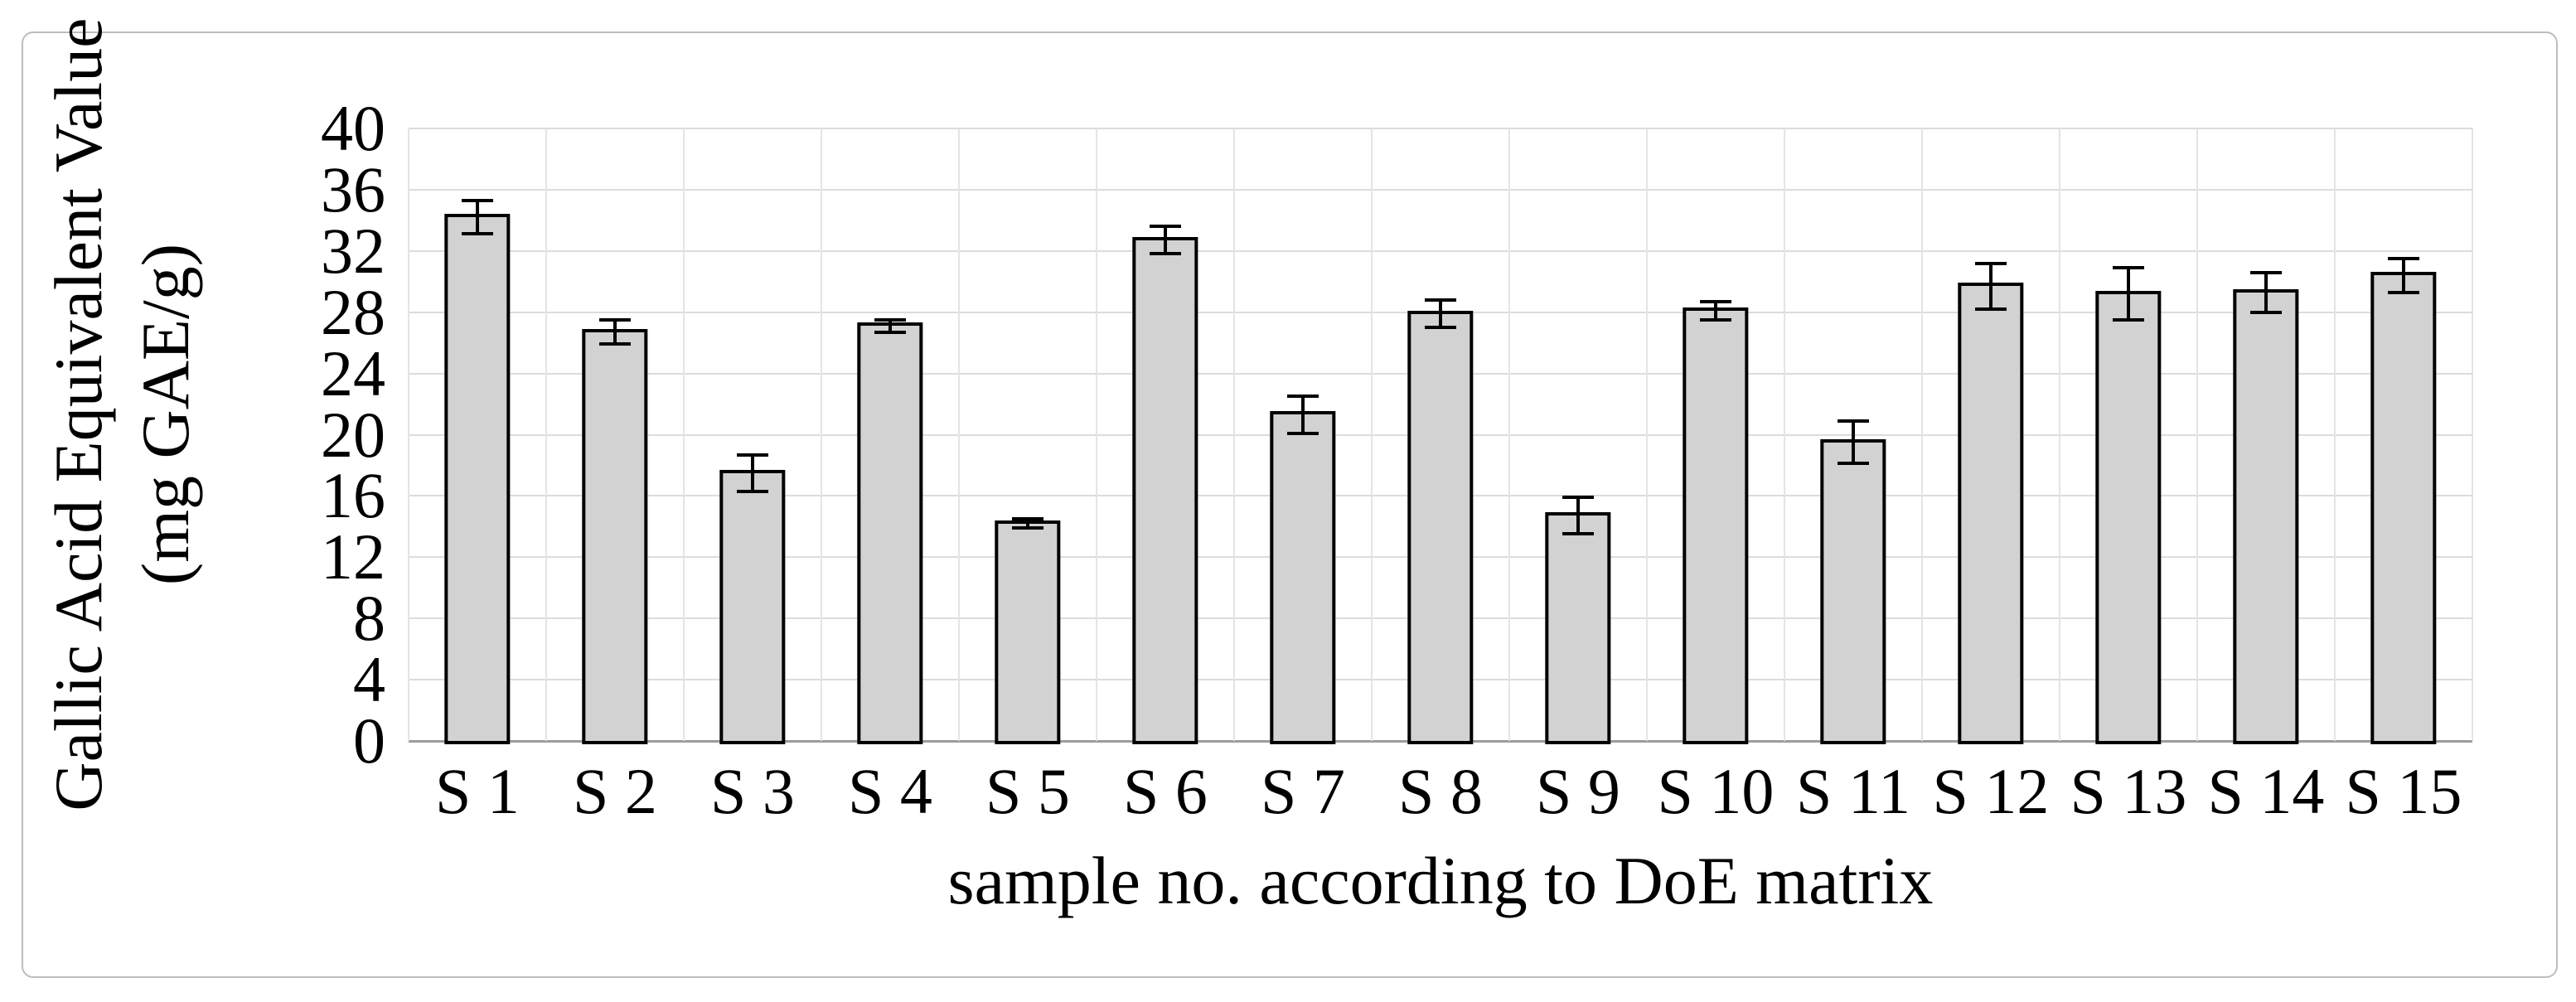 This screenshot has height=1002, width=2576. What do you see at coordinates (1440, 791) in the screenshot?
I see `x-tick-label: S 8` at bounding box center [1440, 791].